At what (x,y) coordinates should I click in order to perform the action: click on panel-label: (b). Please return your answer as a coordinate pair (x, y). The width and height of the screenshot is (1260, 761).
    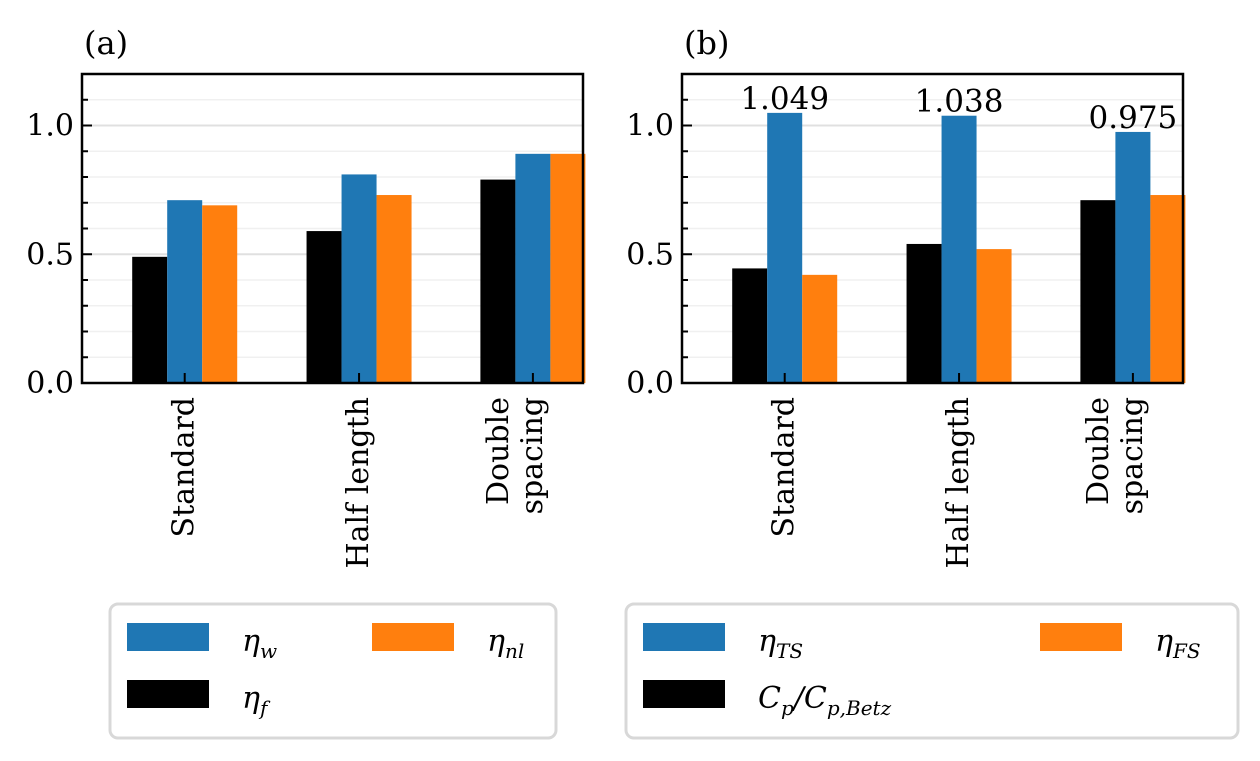
    Looking at the image, I should click on (706, 43).